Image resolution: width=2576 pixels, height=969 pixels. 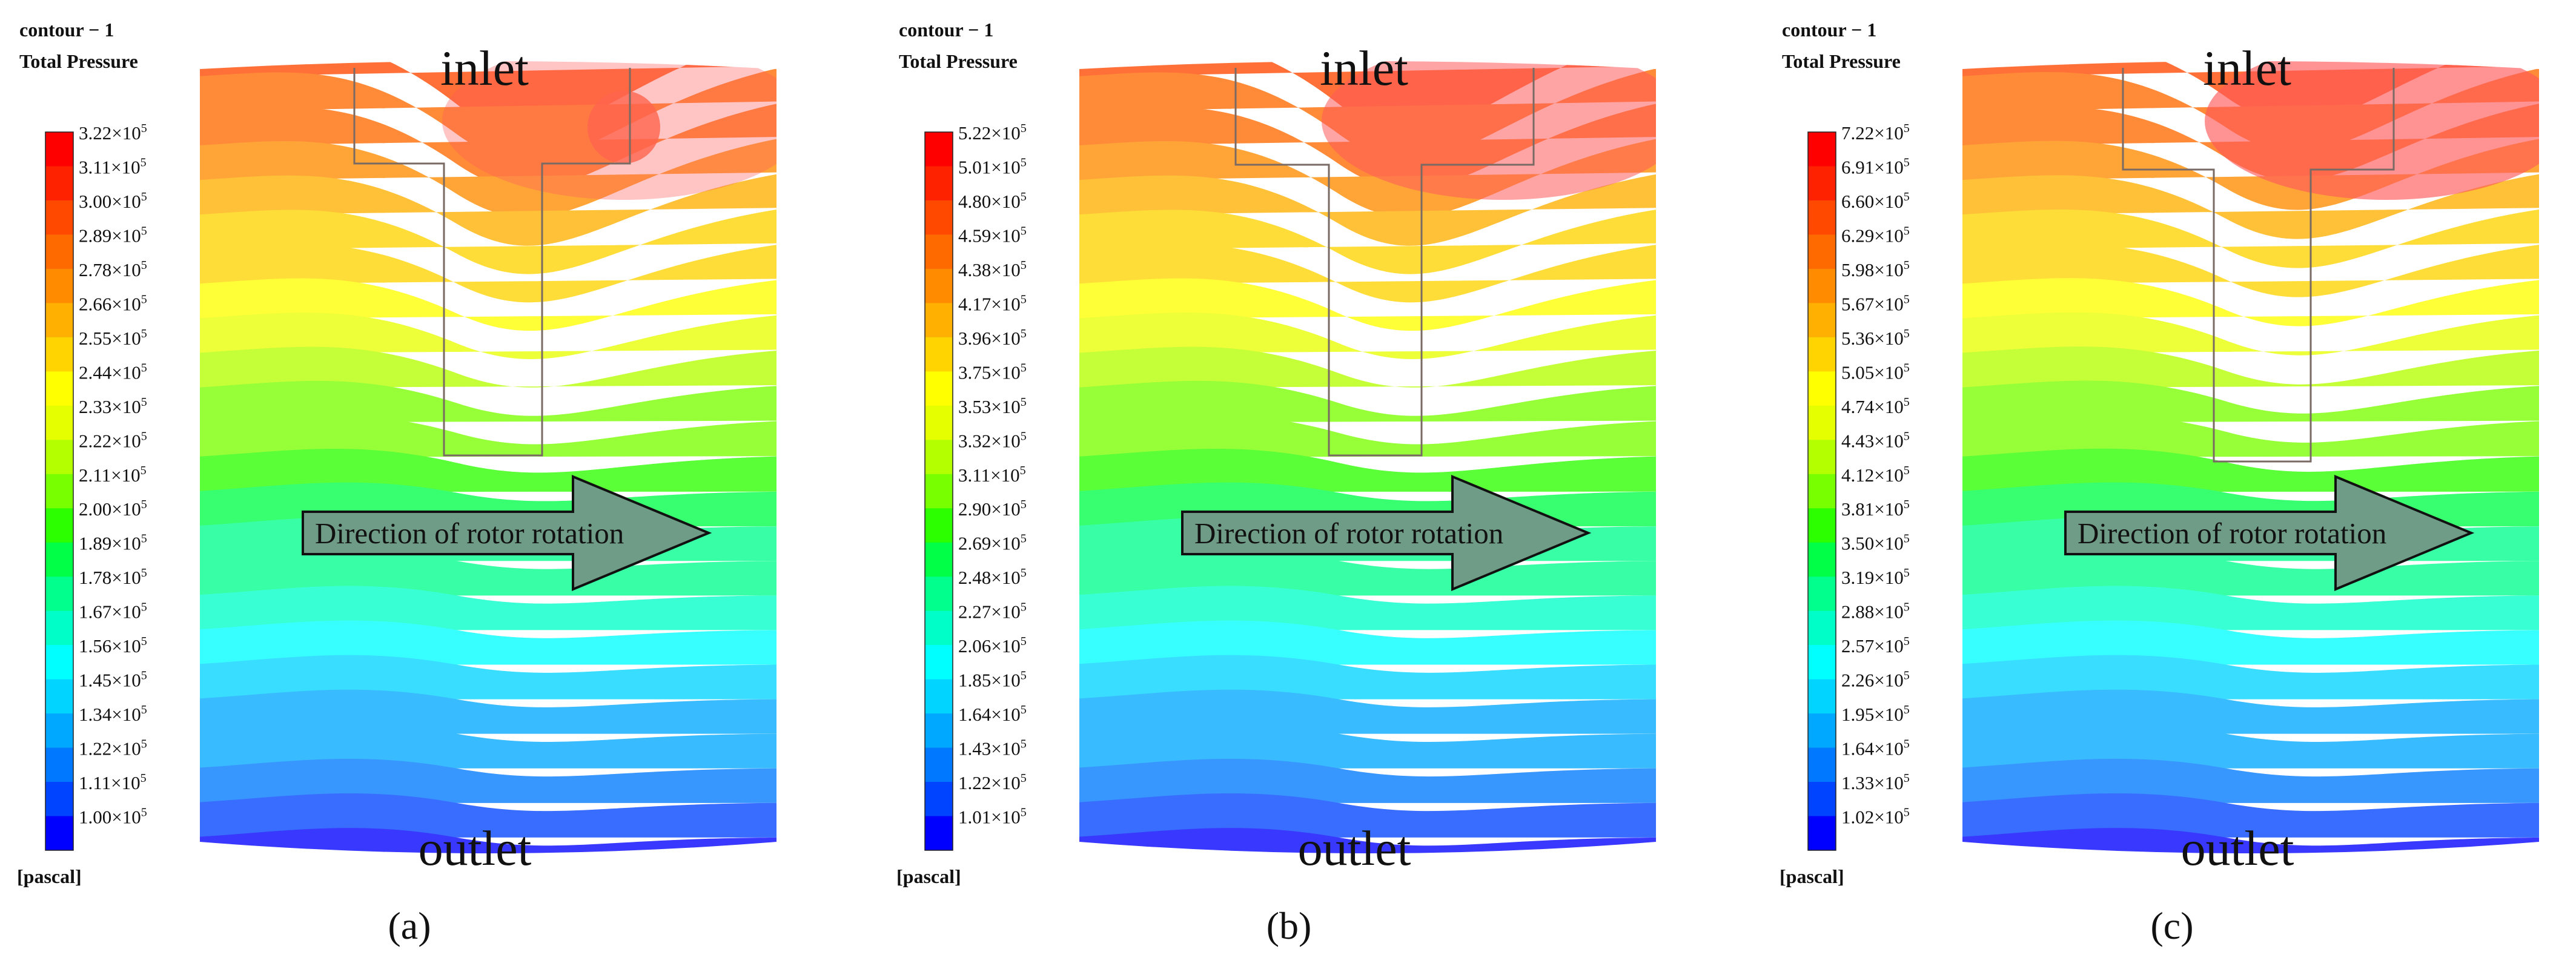 What do you see at coordinates (992, 303) in the screenshot?
I see `colorbar-tick-label: 4.17×10⁵` at bounding box center [992, 303].